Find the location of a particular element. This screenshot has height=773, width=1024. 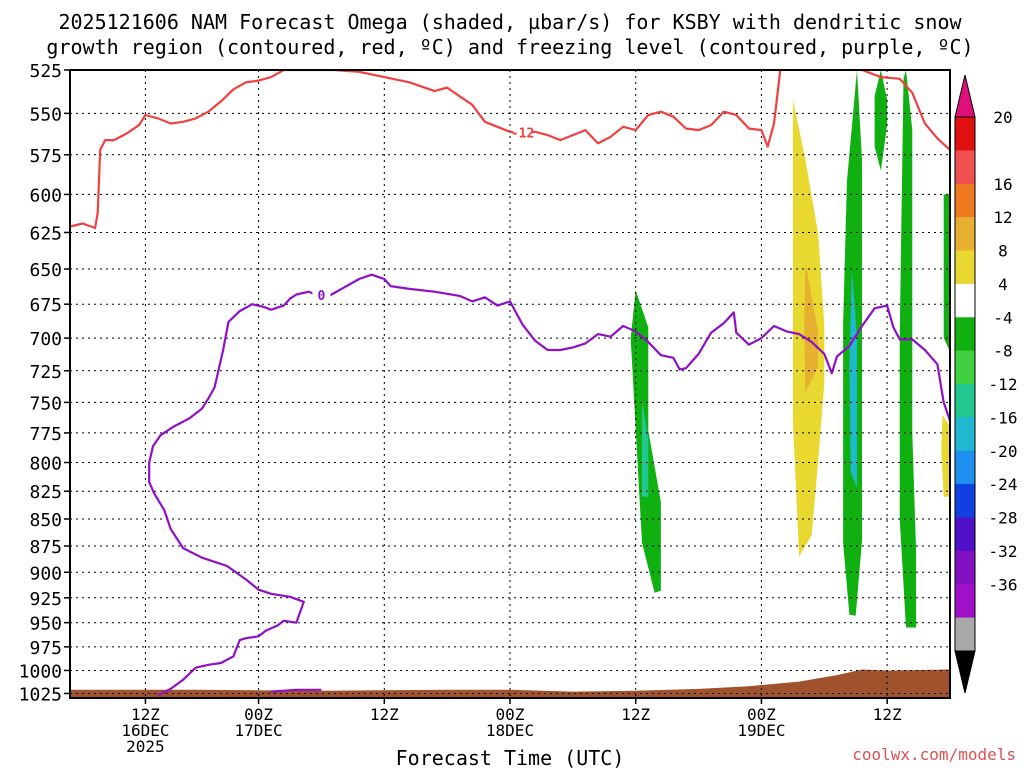

contour-label-2: 0 is located at coordinates (322, 296).